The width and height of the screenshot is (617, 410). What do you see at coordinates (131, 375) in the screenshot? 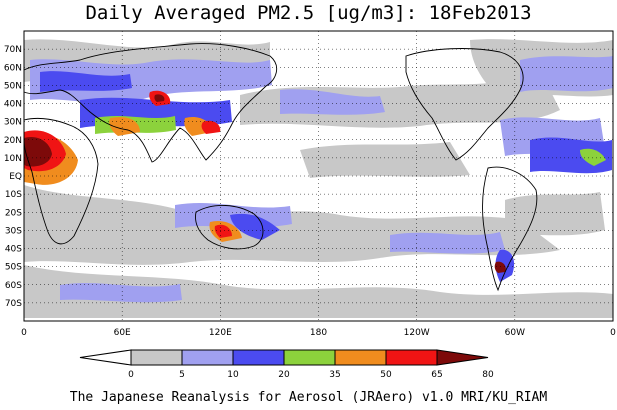
I see `colorbar-tick-label: 0` at bounding box center [131, 375].